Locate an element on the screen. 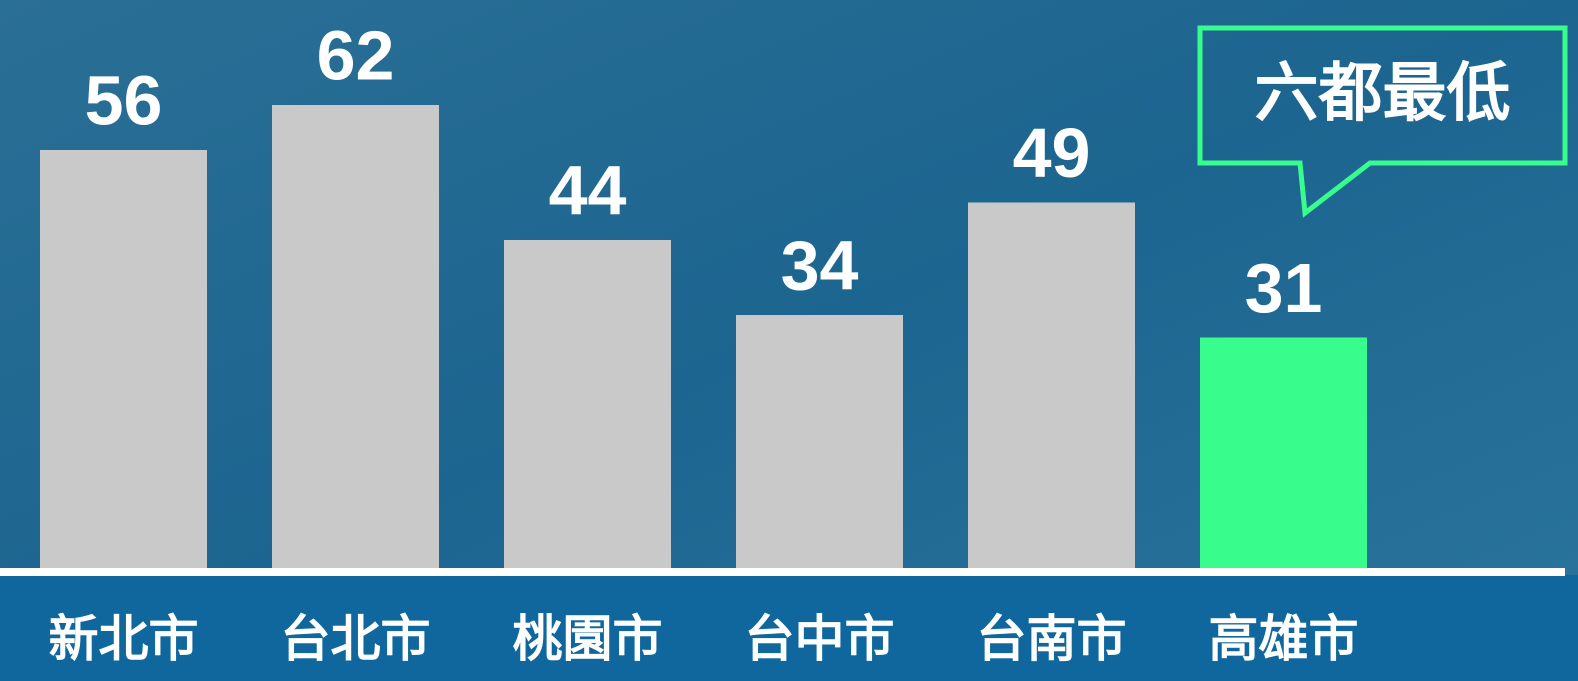 The image size is (1578, 681). x-tick-label: 高雄市 is located at coordinates (1284, 639).